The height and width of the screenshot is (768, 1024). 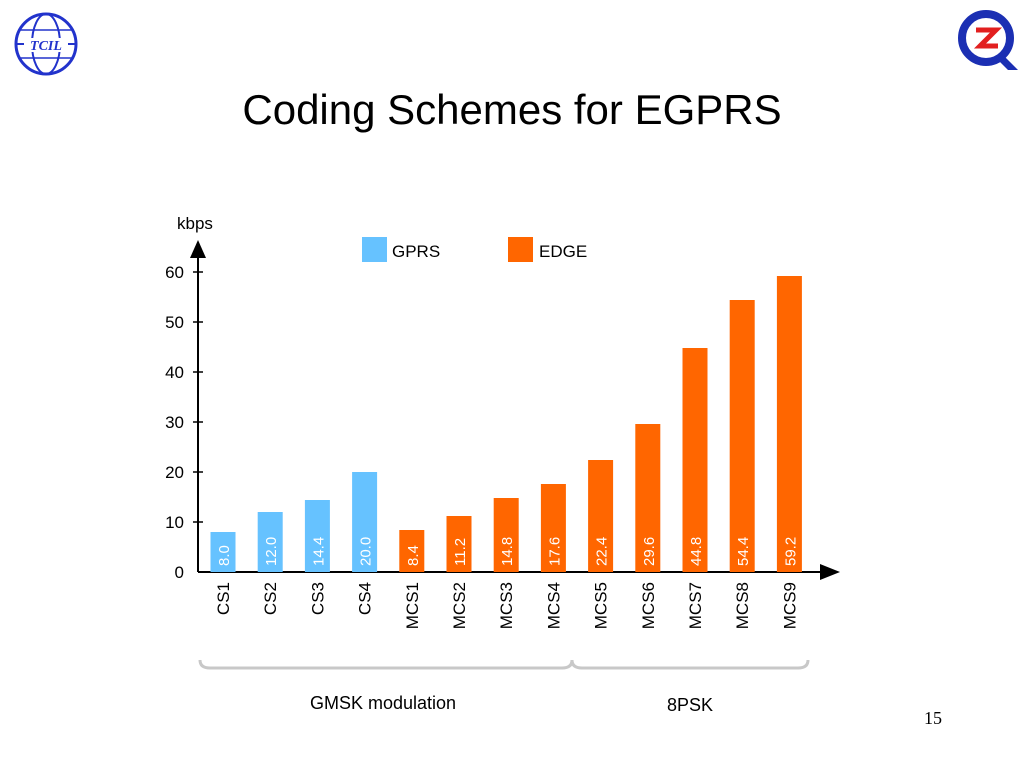 I want to click on y-axis-label: kbps, so click(x=195, y=223).